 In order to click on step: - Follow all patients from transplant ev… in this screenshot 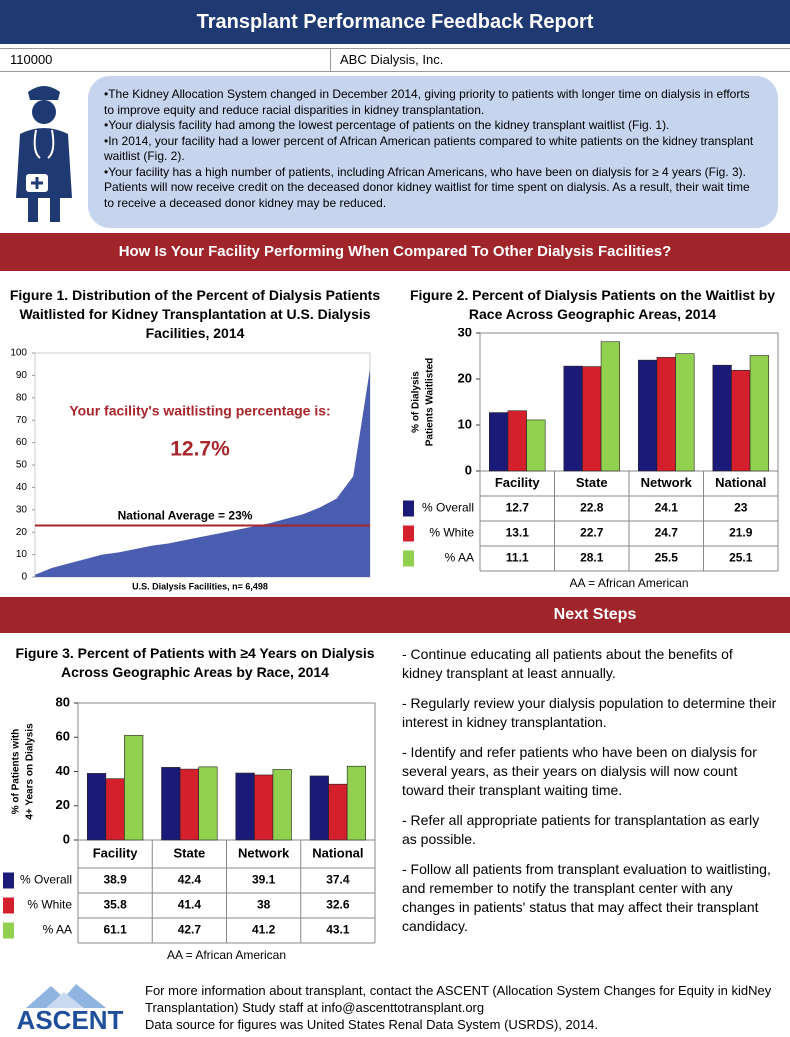, I will do `click(586, 897)`.